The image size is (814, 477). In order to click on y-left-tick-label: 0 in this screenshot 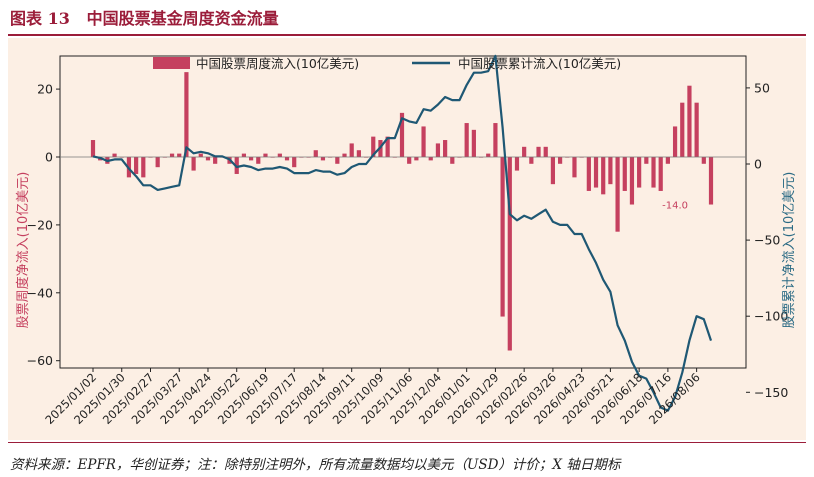, I will do `click(49, 157)`.